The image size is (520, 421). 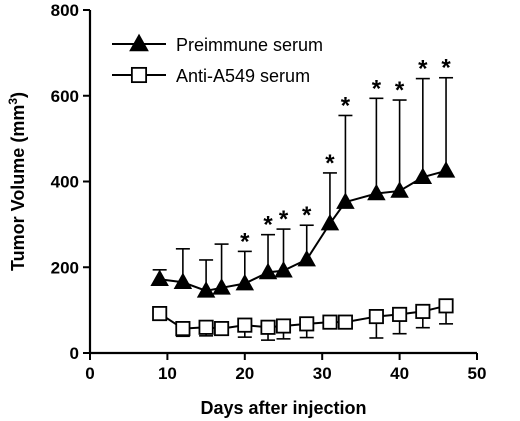 I want to click on legend-label-preimmune: Preimmune serum, so click(x=249, y=45).